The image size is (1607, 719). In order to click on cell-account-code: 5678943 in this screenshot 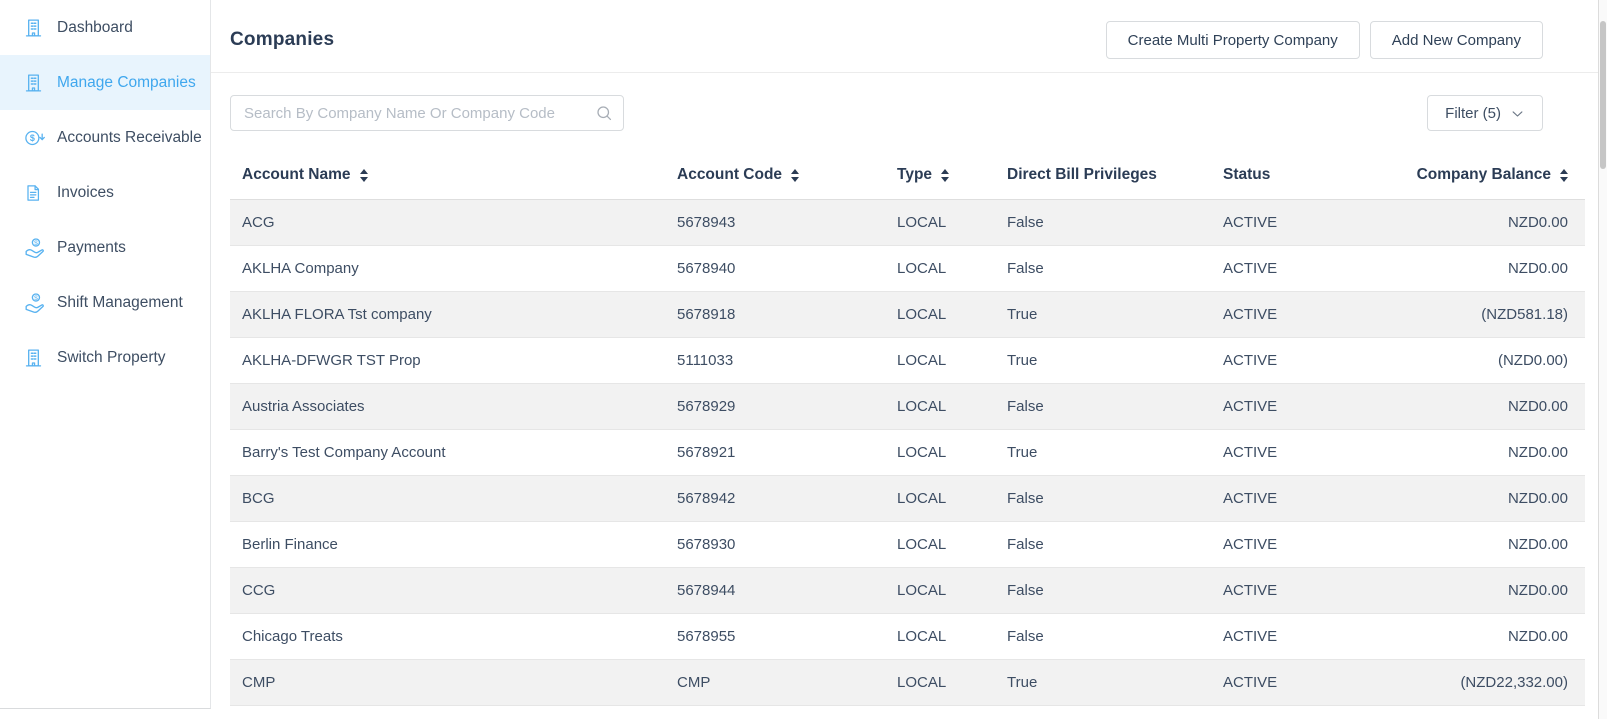, I will do `click(775, 222)`.